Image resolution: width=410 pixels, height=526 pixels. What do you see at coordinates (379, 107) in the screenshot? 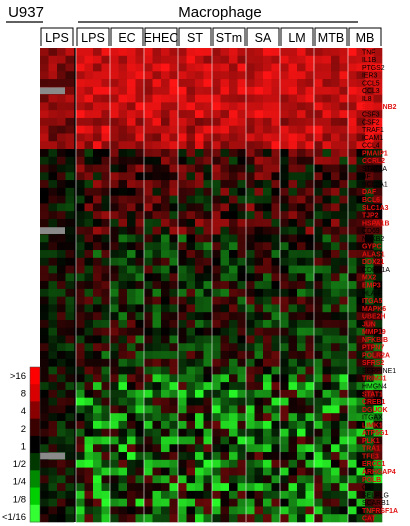
I see `gene-label: SERPINB2` at bounding box center [379, 107].